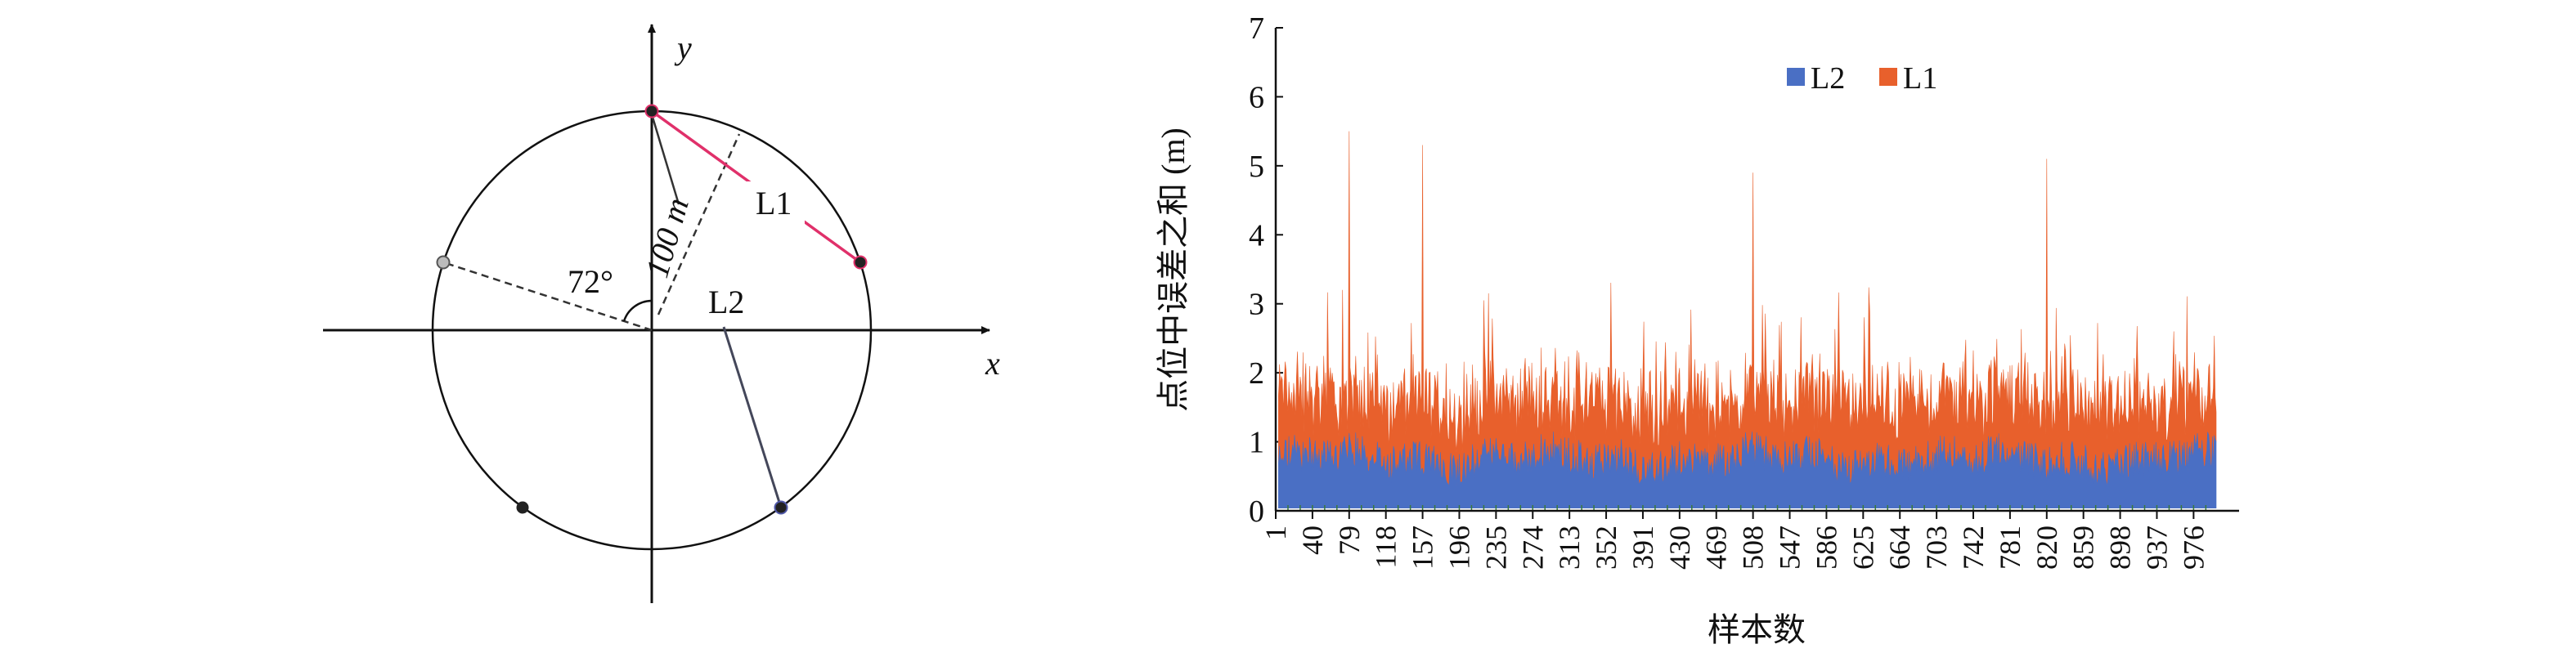 Image resolution: width=2576 pixels, height=653 pixels. I want to click on y-tick-label: 6, so click(1256, 97).